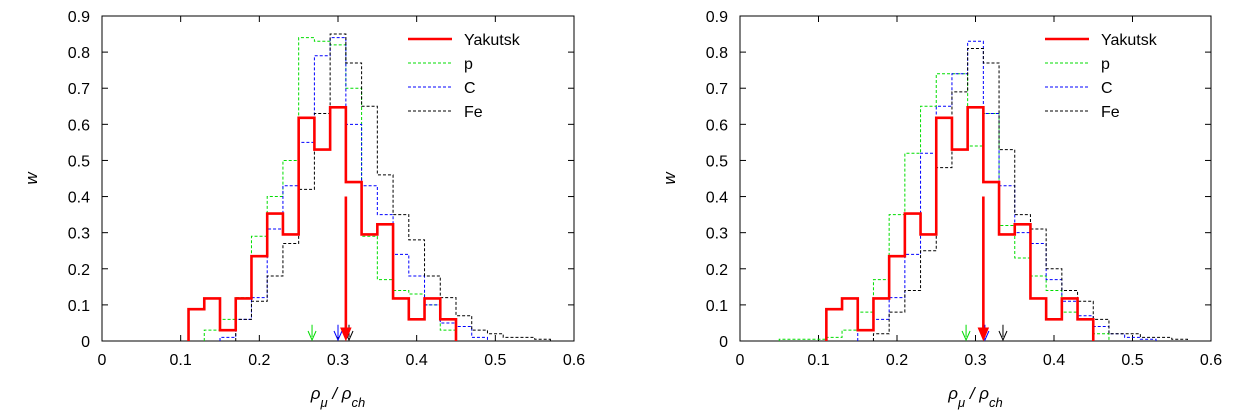 This screenshot has height=414, width=1235. I want to click on mean-arrow-fe, so click(1003, 333).